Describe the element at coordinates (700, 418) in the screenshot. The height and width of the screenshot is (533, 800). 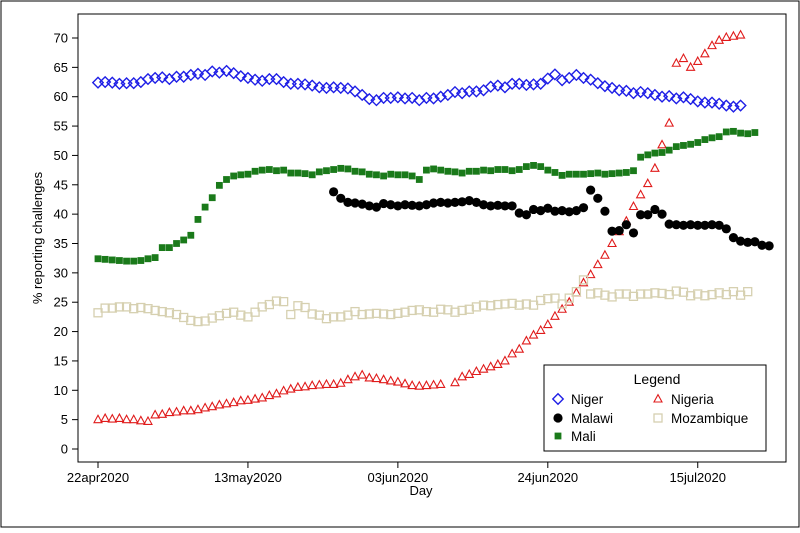
I see `legend-item-mozambique: Mozambique` at that location.